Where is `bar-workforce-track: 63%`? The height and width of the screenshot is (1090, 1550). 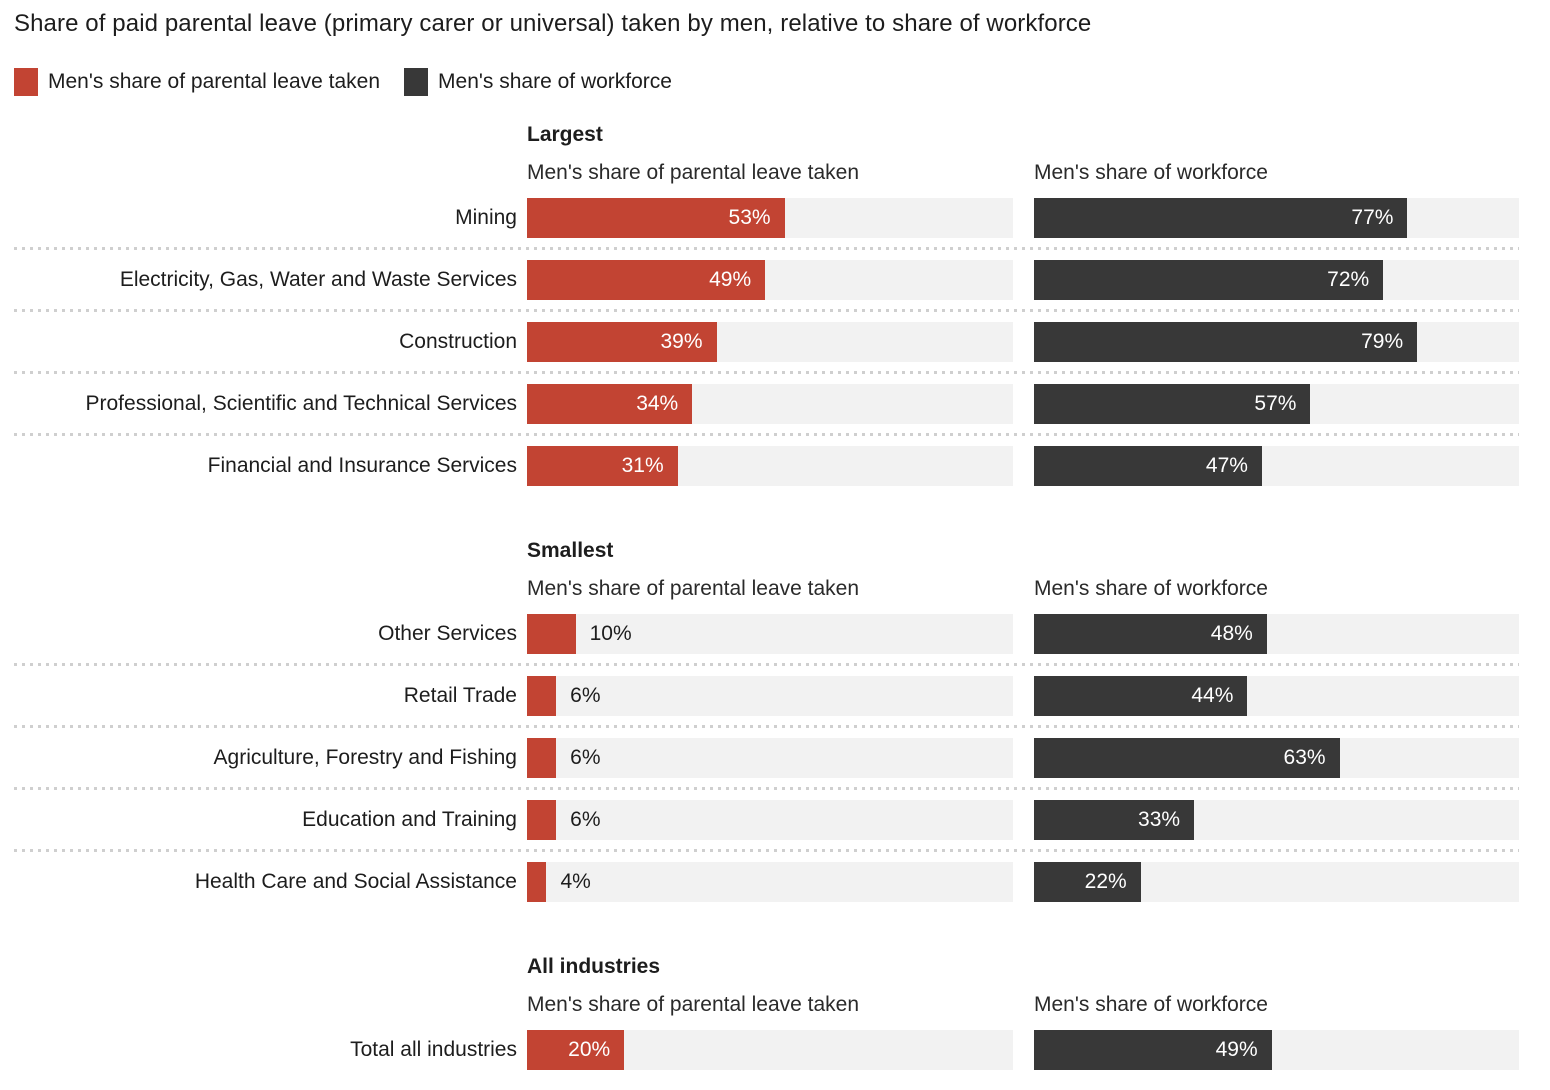 bar-workforce-track: 63% is located at coordinates (1276, 758).